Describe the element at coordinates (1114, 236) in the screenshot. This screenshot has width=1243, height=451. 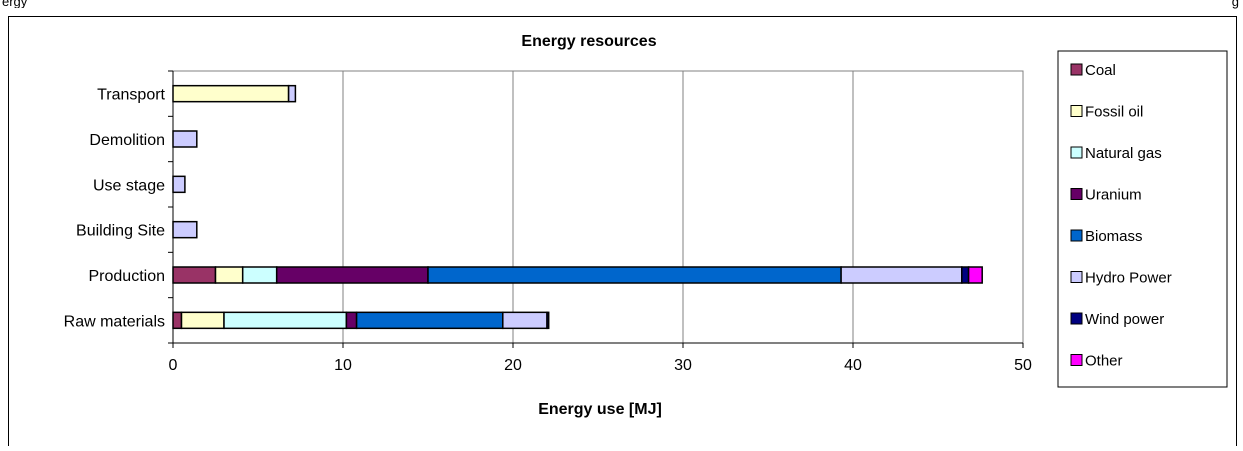
I see `legend-label: Biomass` at that location.